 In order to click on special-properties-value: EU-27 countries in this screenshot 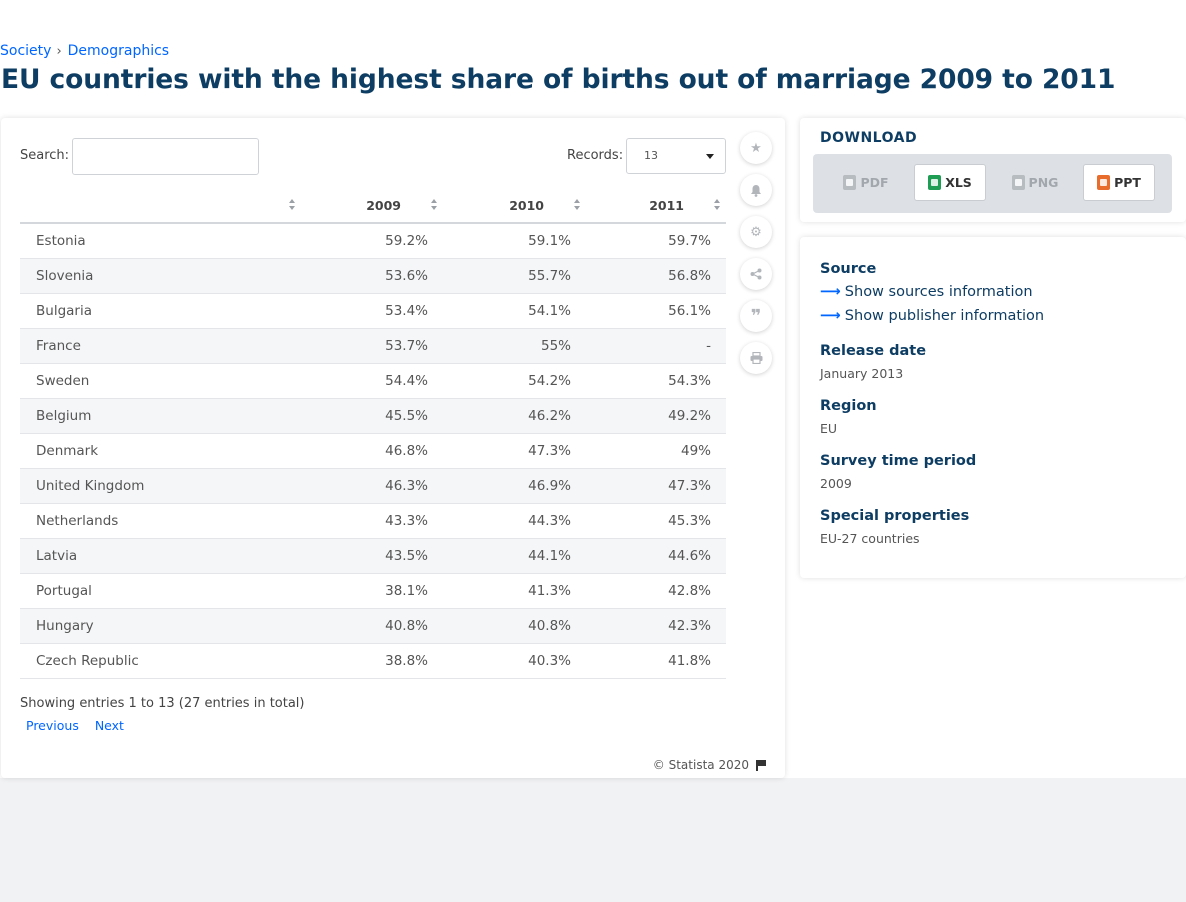, I will do `click(870, 538)`.